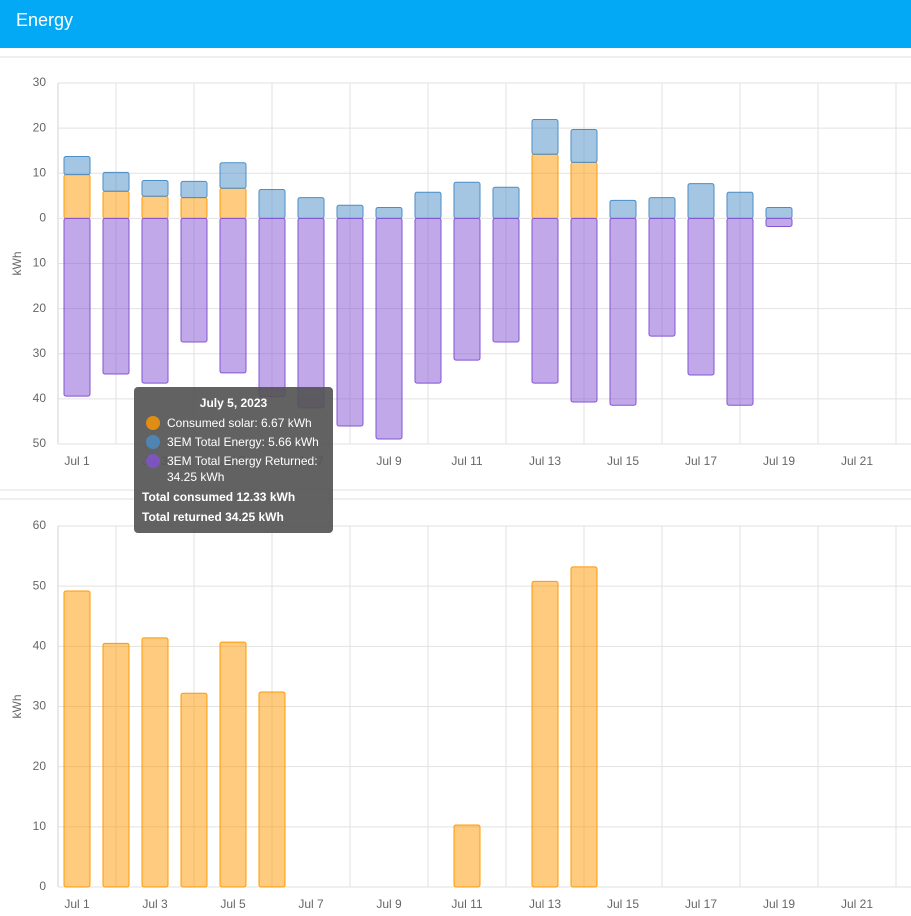  Describe the element at coordinates (233, 403) in the screenshot. I see `tooltip-title: July 5, 2023` at that location.